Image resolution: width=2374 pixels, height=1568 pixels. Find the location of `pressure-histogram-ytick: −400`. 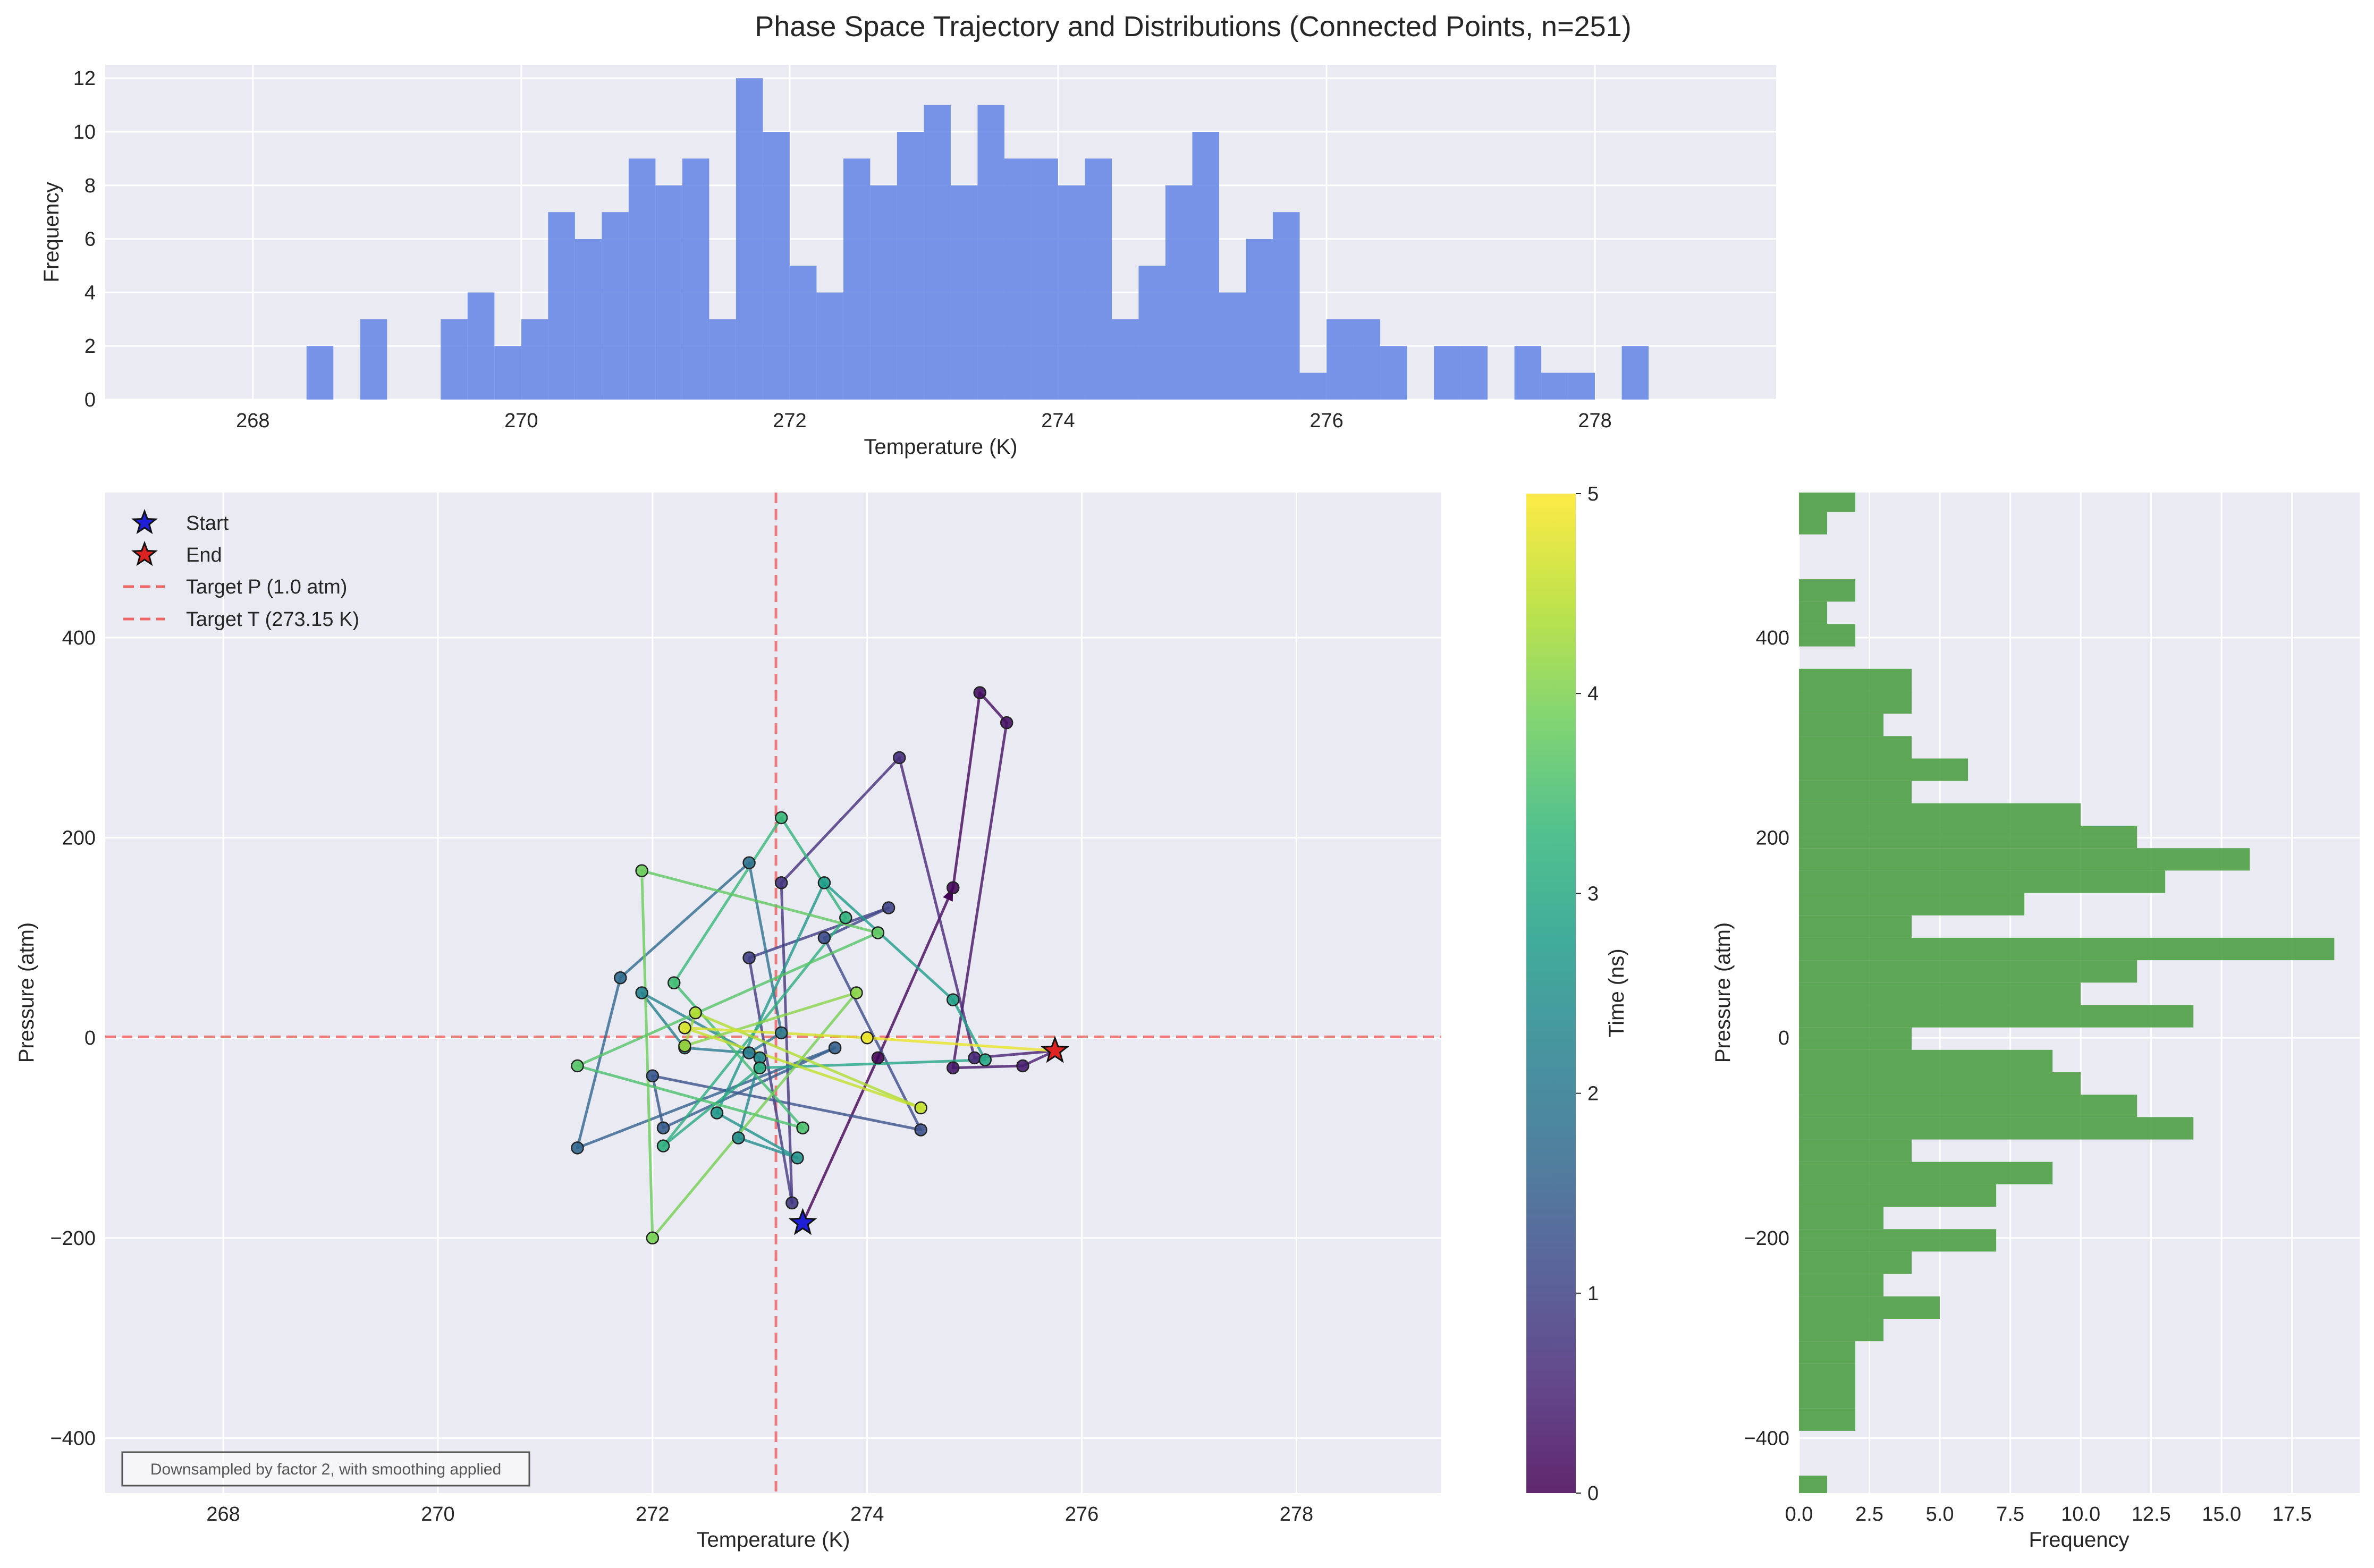

pressure-histogram-ytick: −400 is located at coordinates (1766, 1438).